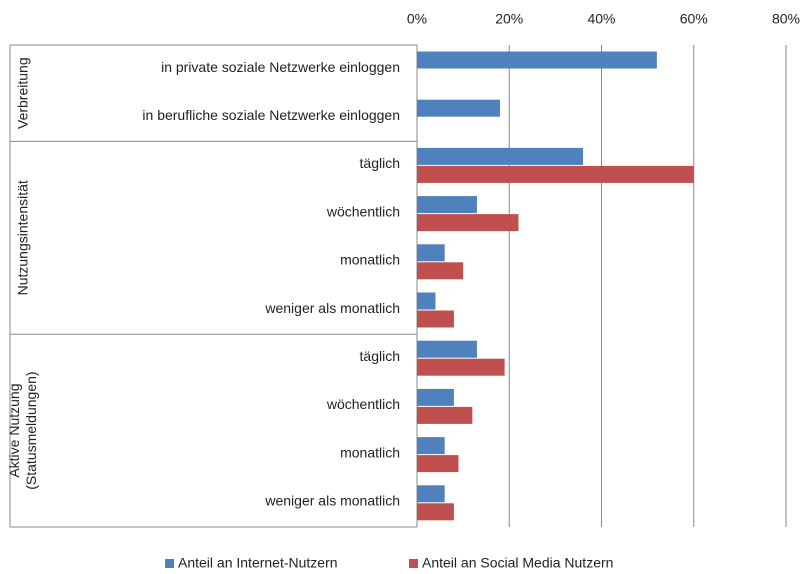  I want to click on x-tick-label: 60%, so click(694, 19).